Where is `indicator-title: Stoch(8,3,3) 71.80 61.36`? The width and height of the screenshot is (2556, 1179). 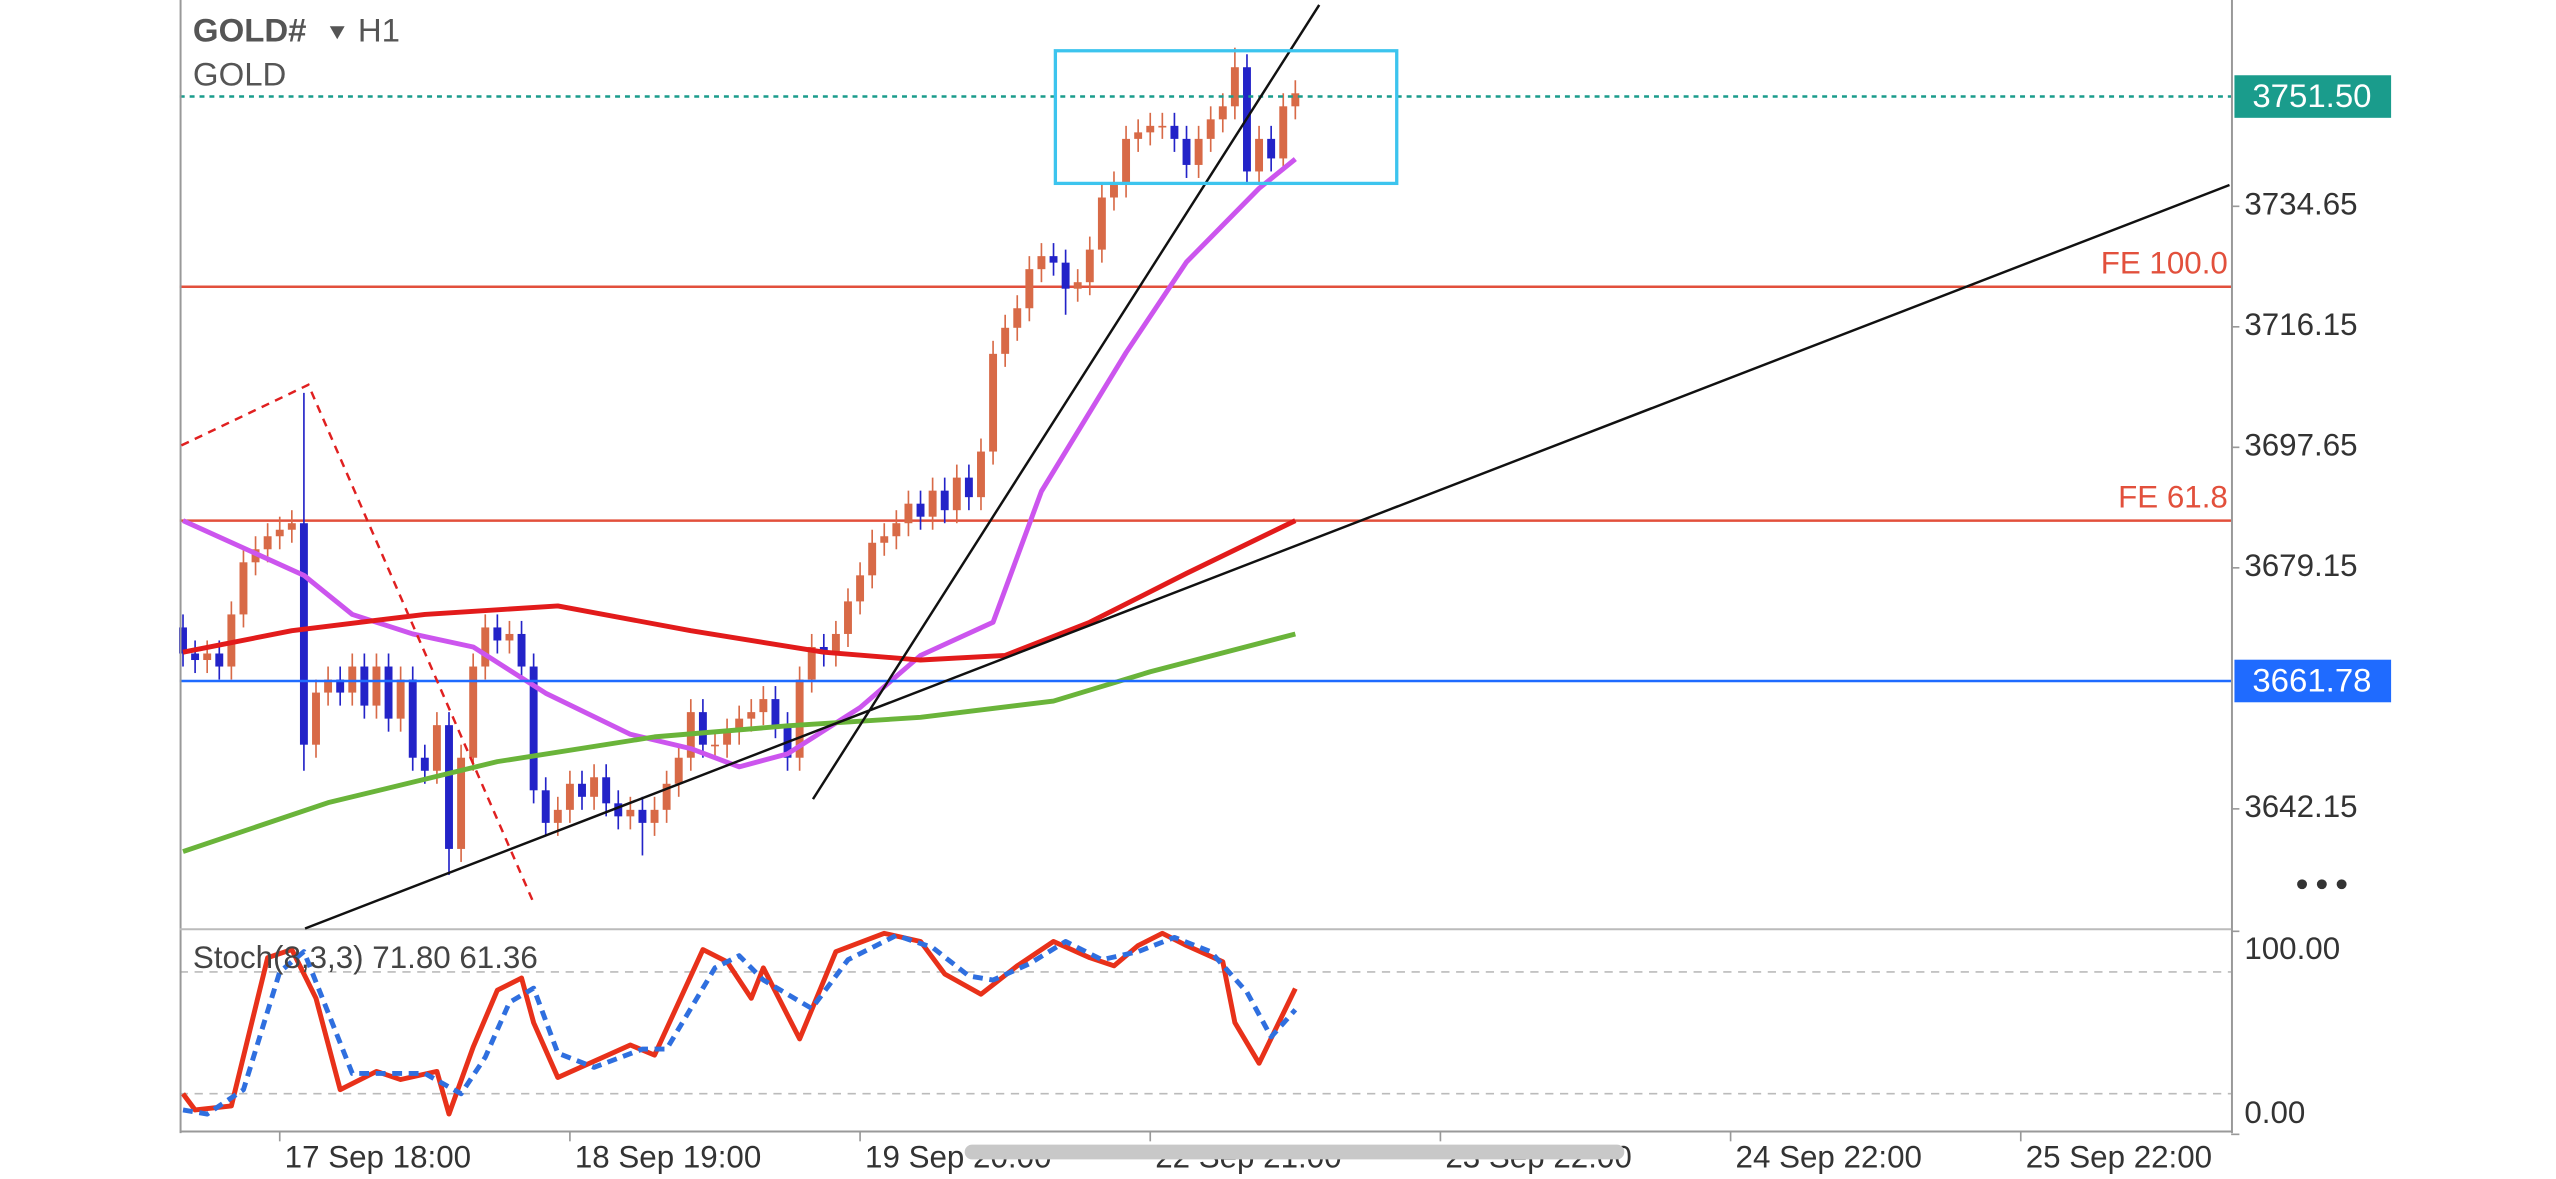
indicator-title: Stoch(8,3,3) 71.80 61.36 is located at coordinates (365, 957).